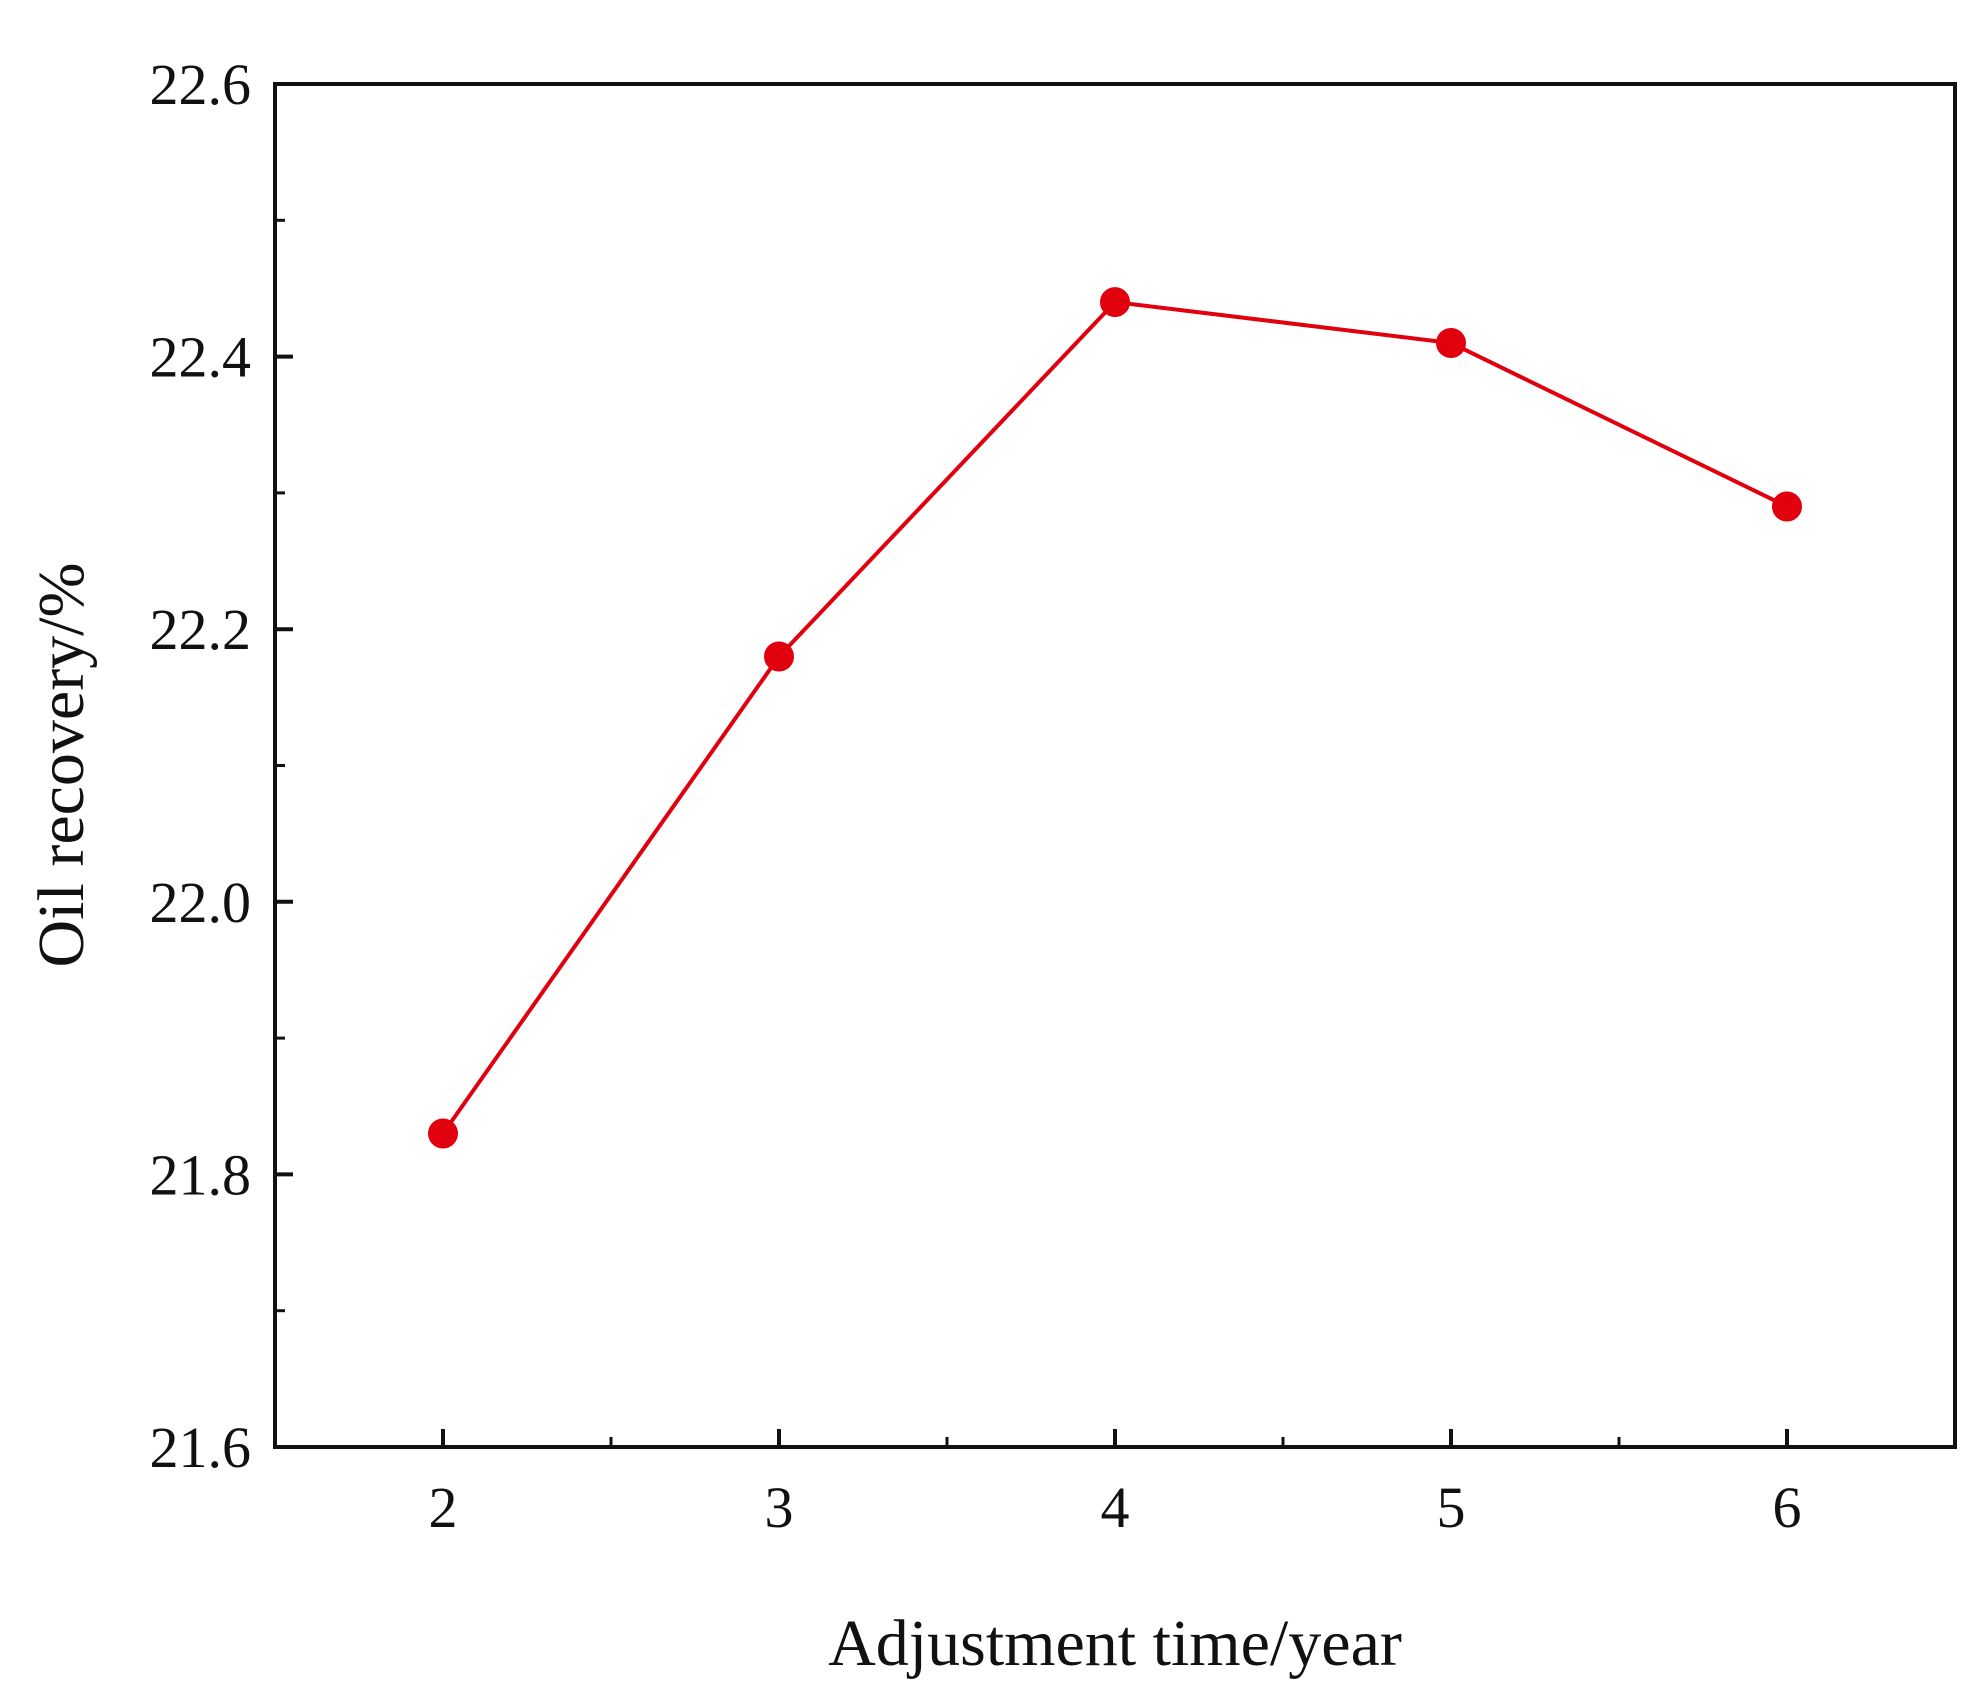 The height and width of the screenshot is (1708, 1987). Describe the element at coordinates (1451, 1507) in the screenshot. I see `x-tick-label: 5` at that location.